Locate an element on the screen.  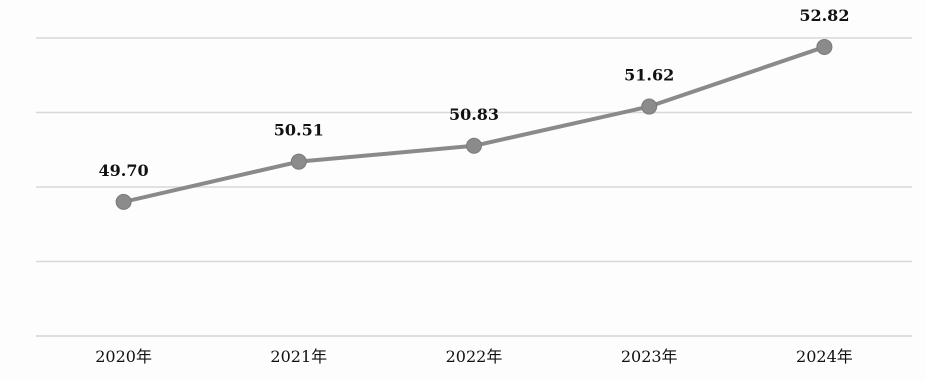
tick-layer: 2020年 2021年 2022年 2023年 2024年 is located at coordinates (474, 356).